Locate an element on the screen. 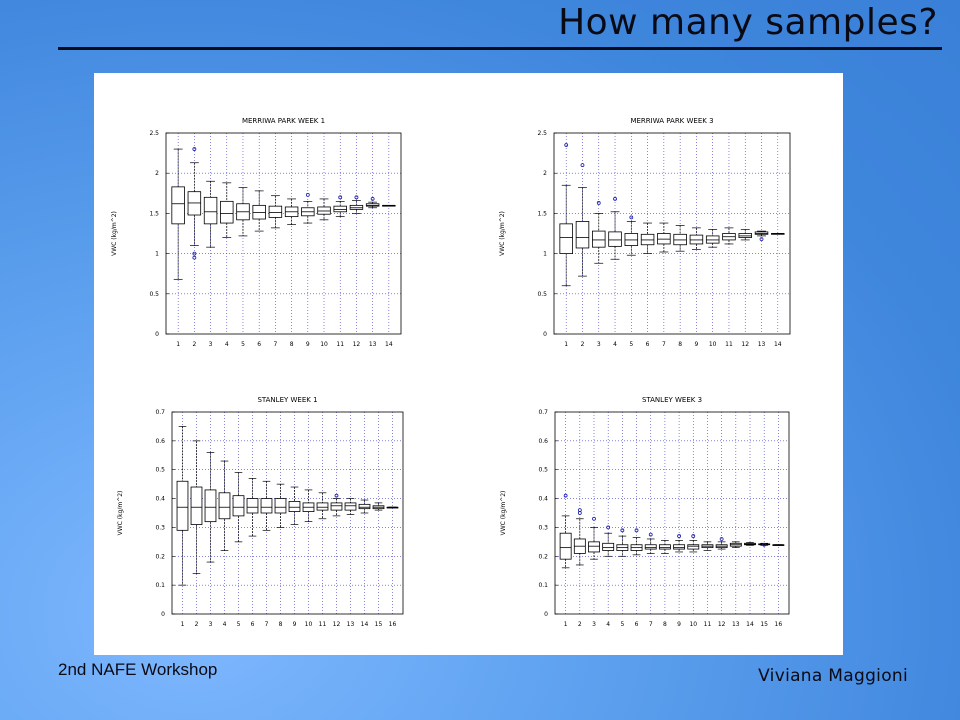 This screenshot has width=960, height=720. title-divider is located at coordinates (500, 48).